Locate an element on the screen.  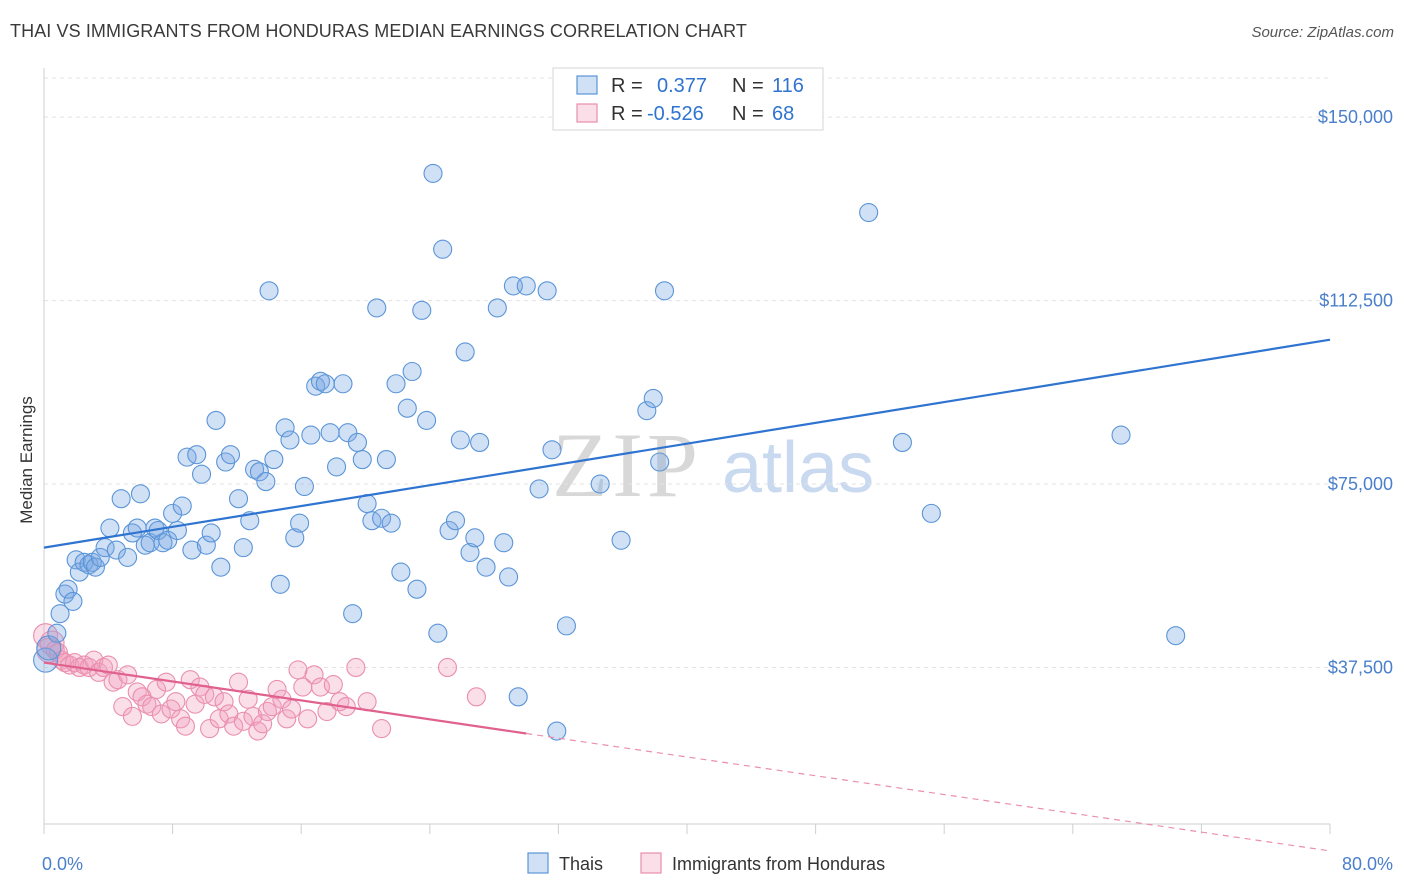
y-tick-label-0: $37,500 is located at coordinates (1360, 667).